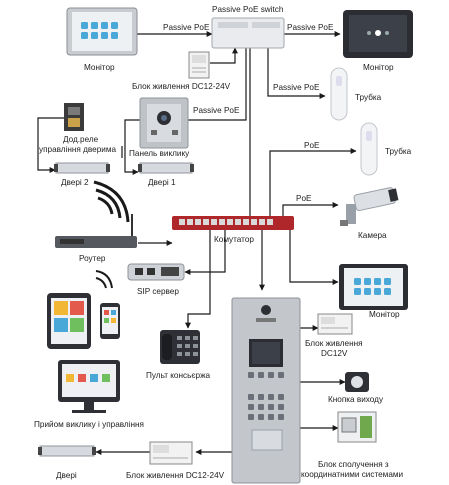 The width and height of the screenshot is (449, 485). I want to click on concierge-label: Пульт консьєржа, so click(178, 375).